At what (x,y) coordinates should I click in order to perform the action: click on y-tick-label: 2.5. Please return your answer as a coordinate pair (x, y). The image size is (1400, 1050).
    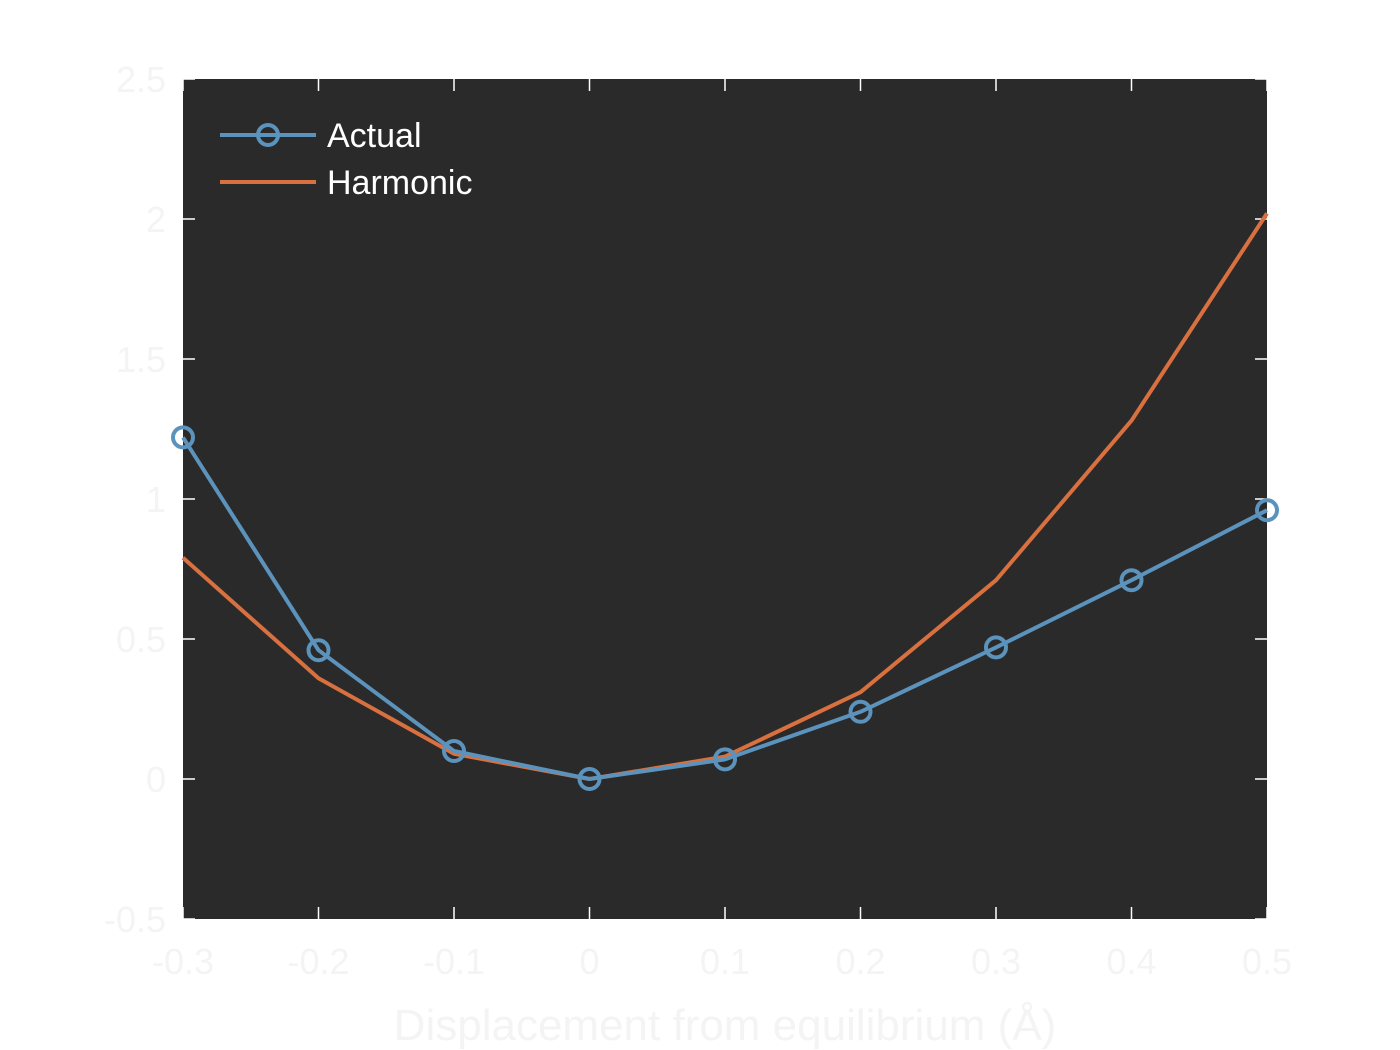
    Looking at the image, I should click on (141, 79).